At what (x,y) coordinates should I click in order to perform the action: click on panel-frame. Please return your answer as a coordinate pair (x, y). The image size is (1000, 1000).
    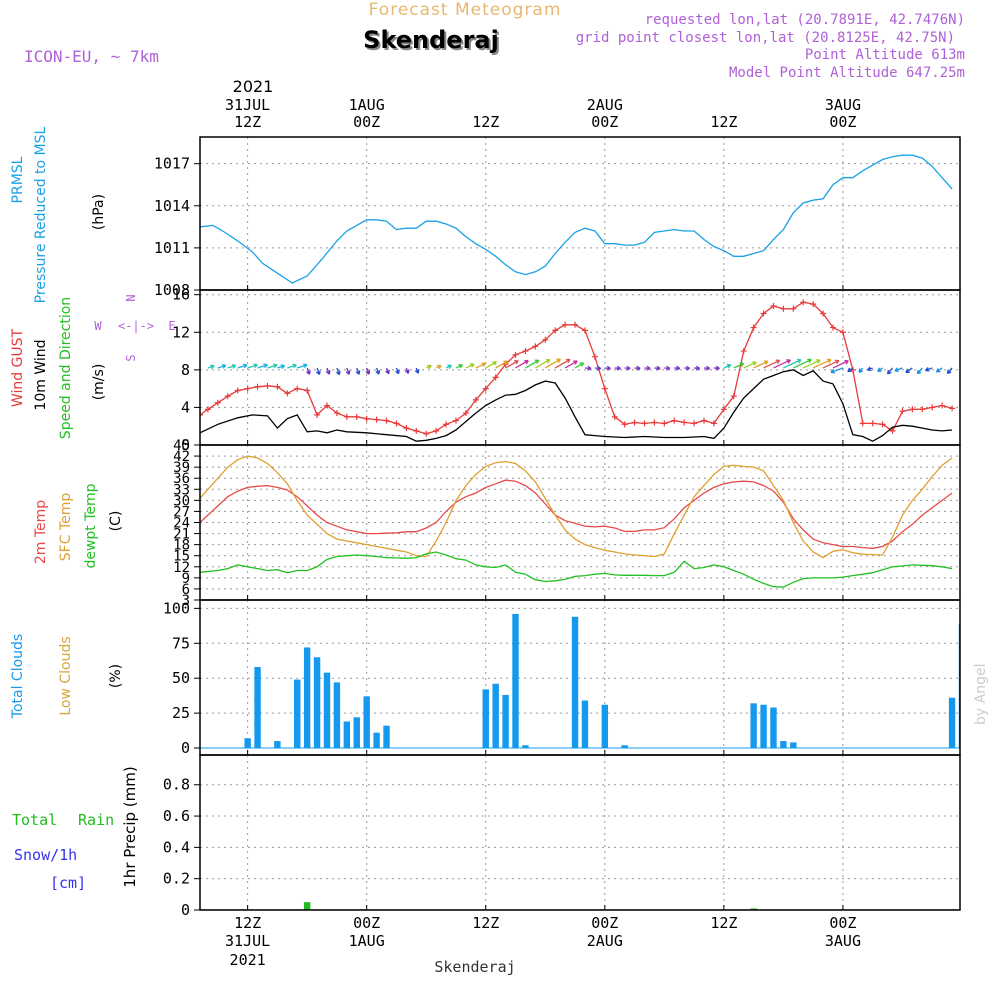
    Looking at the image, I should click on (580, 213).